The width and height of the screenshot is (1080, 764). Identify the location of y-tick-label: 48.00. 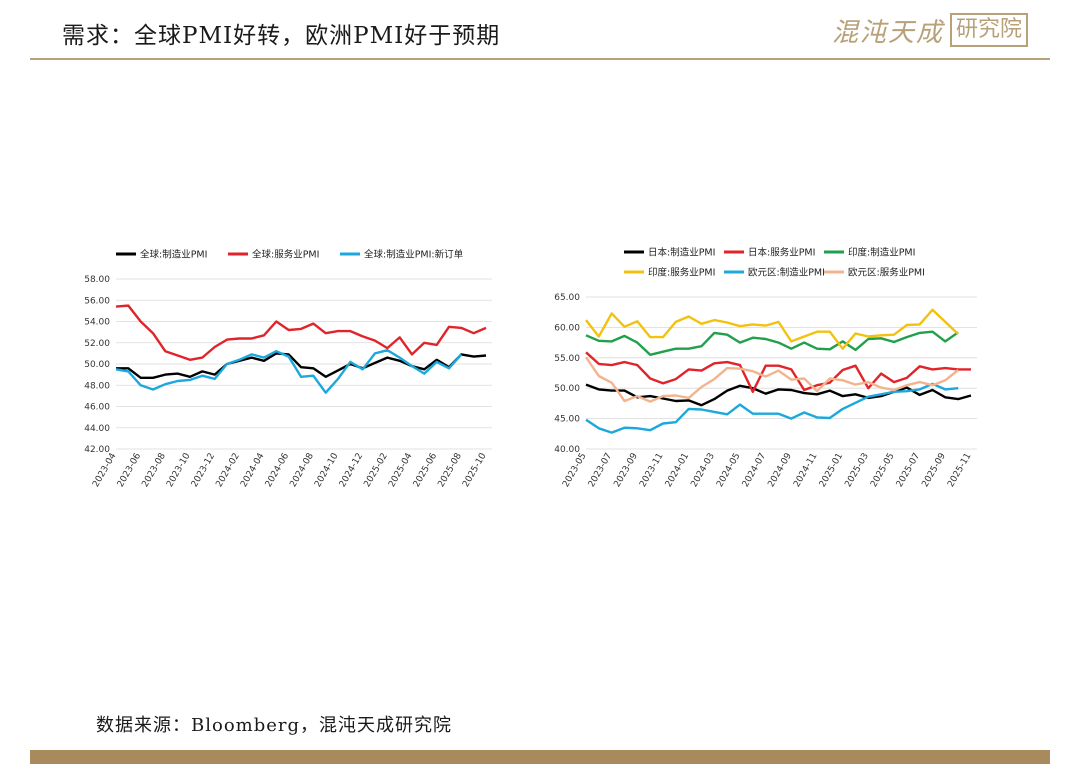
(97, 386).